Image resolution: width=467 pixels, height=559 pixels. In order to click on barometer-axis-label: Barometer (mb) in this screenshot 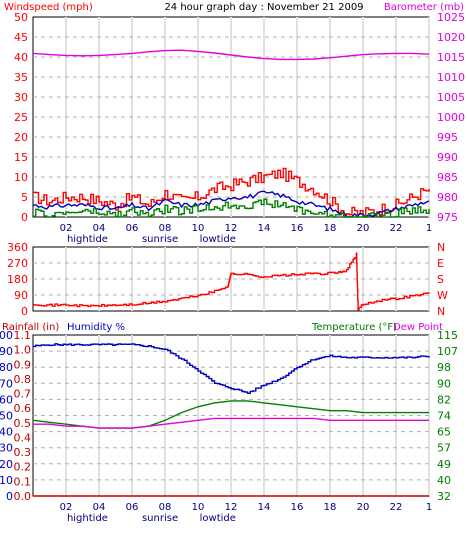, I will do `click(424, 7)`.